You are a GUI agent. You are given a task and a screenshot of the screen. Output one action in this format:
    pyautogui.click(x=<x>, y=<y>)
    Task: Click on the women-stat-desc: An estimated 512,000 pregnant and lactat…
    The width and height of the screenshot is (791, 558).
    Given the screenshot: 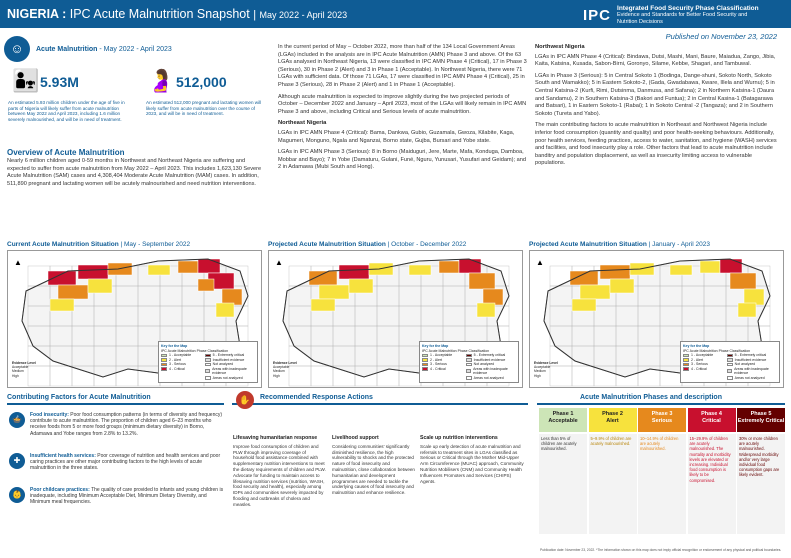 What is the action you would take?
    pyautogui.click(x=204, y=108)
    